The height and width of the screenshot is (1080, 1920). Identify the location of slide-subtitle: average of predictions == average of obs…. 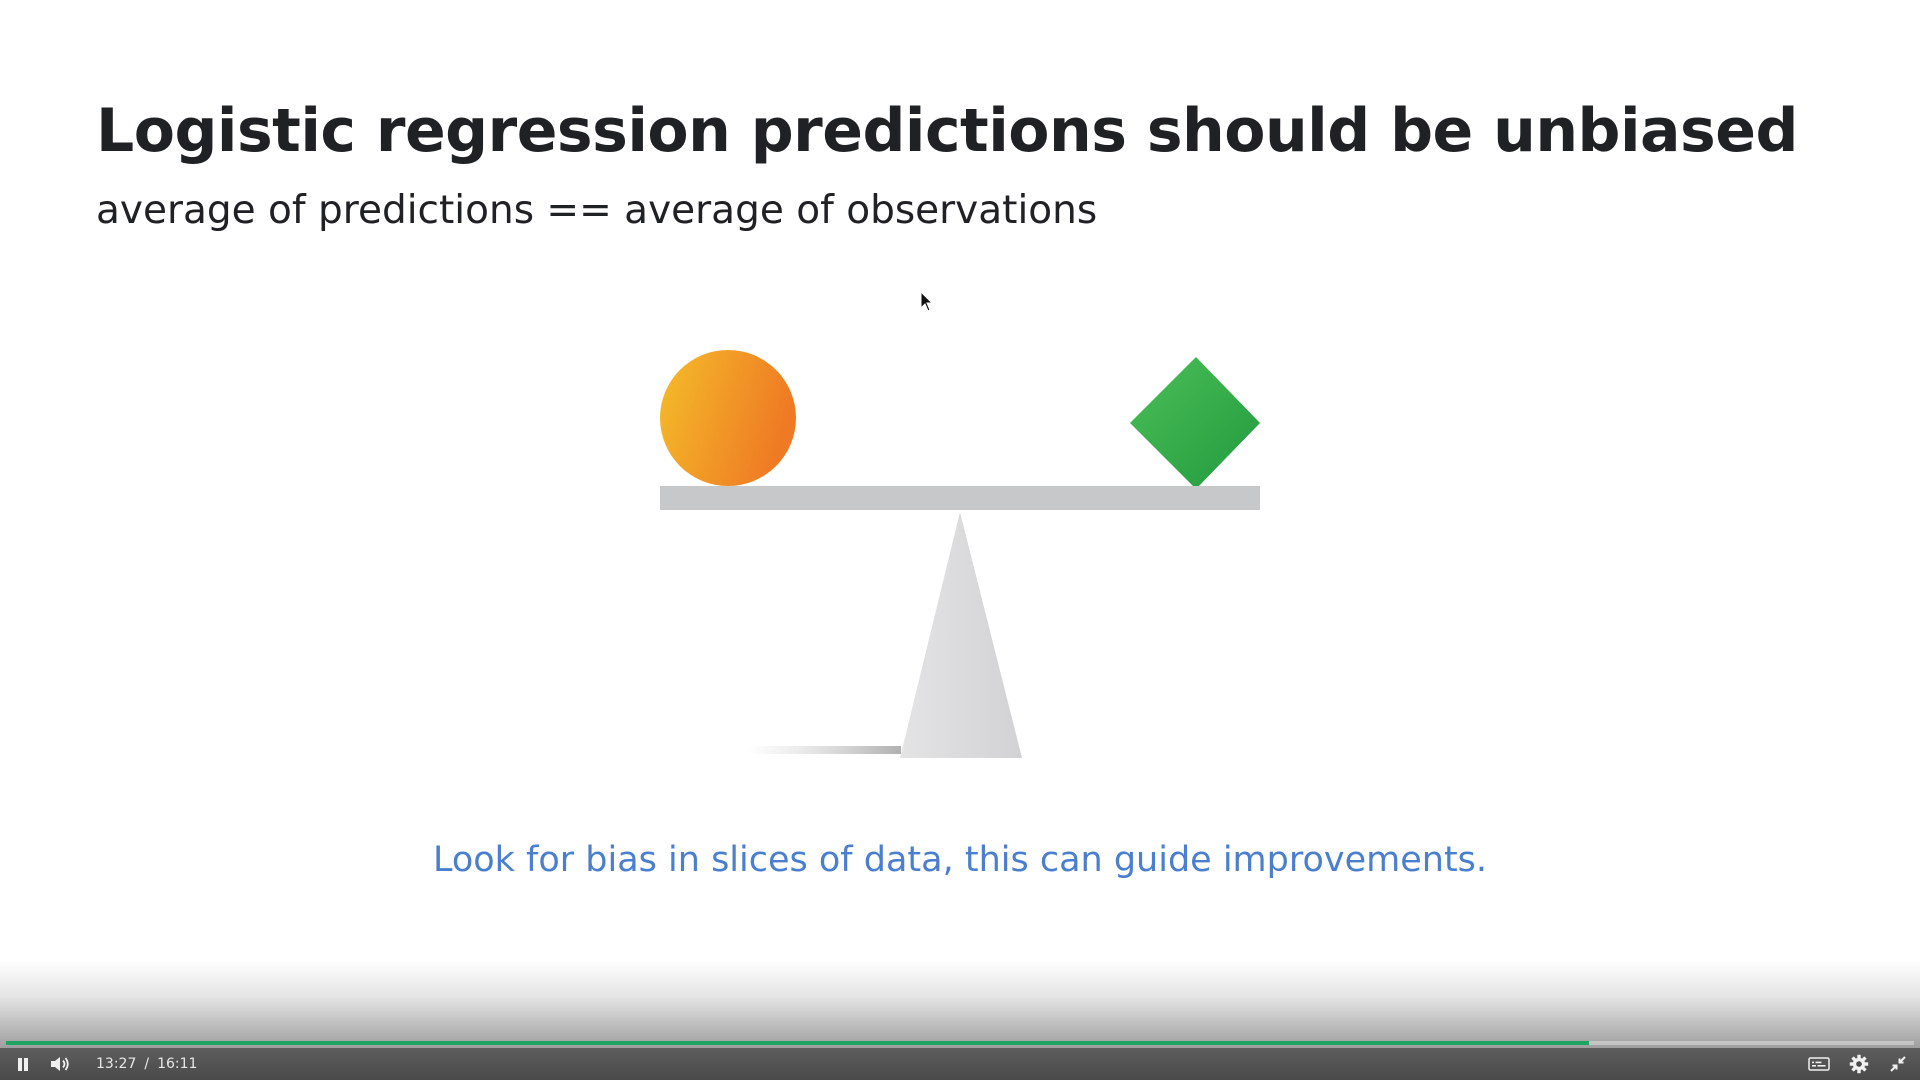
(597, 210).